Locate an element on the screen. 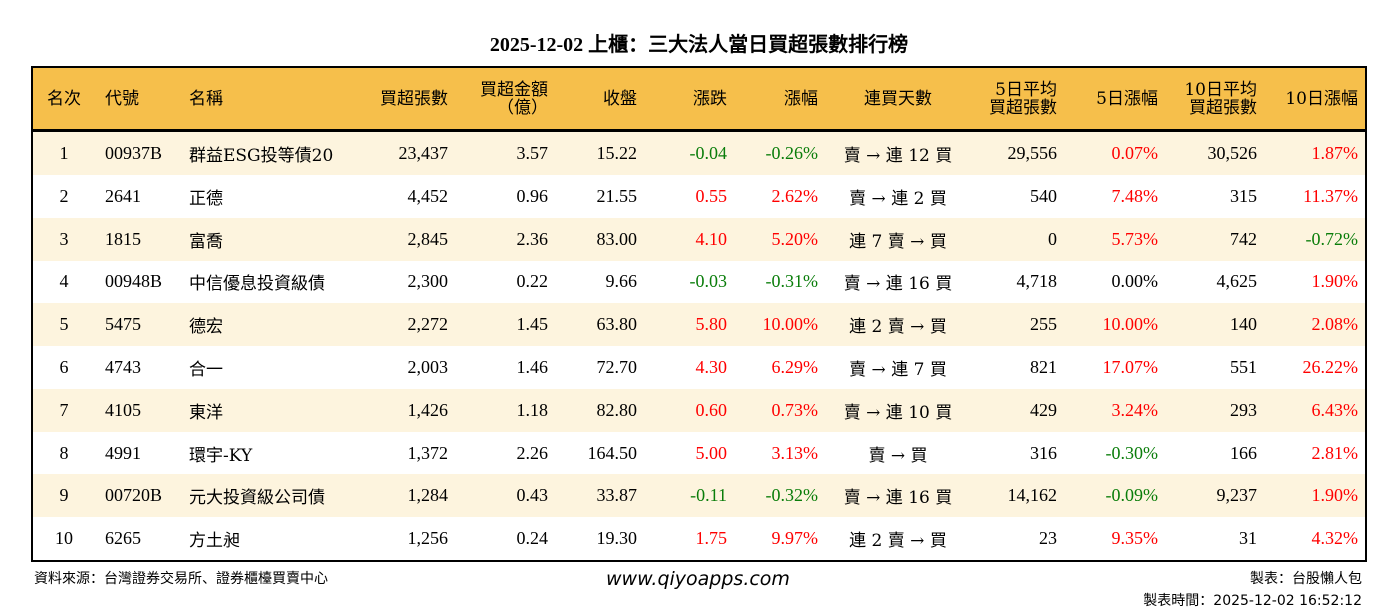 The width and height of the screenshot is (1398, 612). cell-avg10-net-buy: 4,625 is located at coordinates (1237, 281).